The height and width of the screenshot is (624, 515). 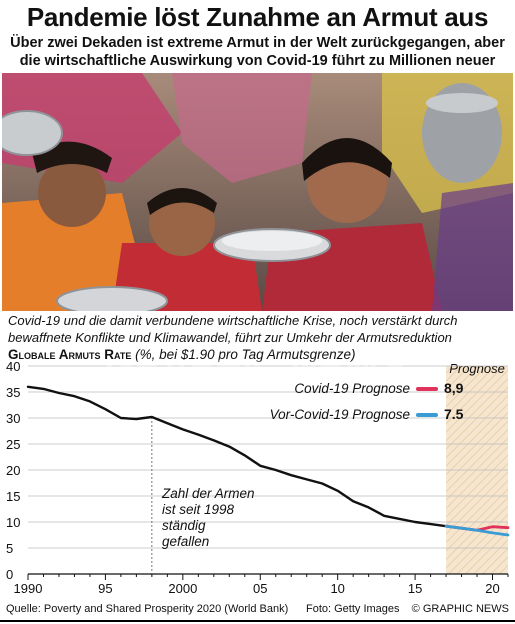 What do you see at coordinates (13, 470) in the screenshot?
I see `y-tick-label: 20` at bounding box center [13, 470].